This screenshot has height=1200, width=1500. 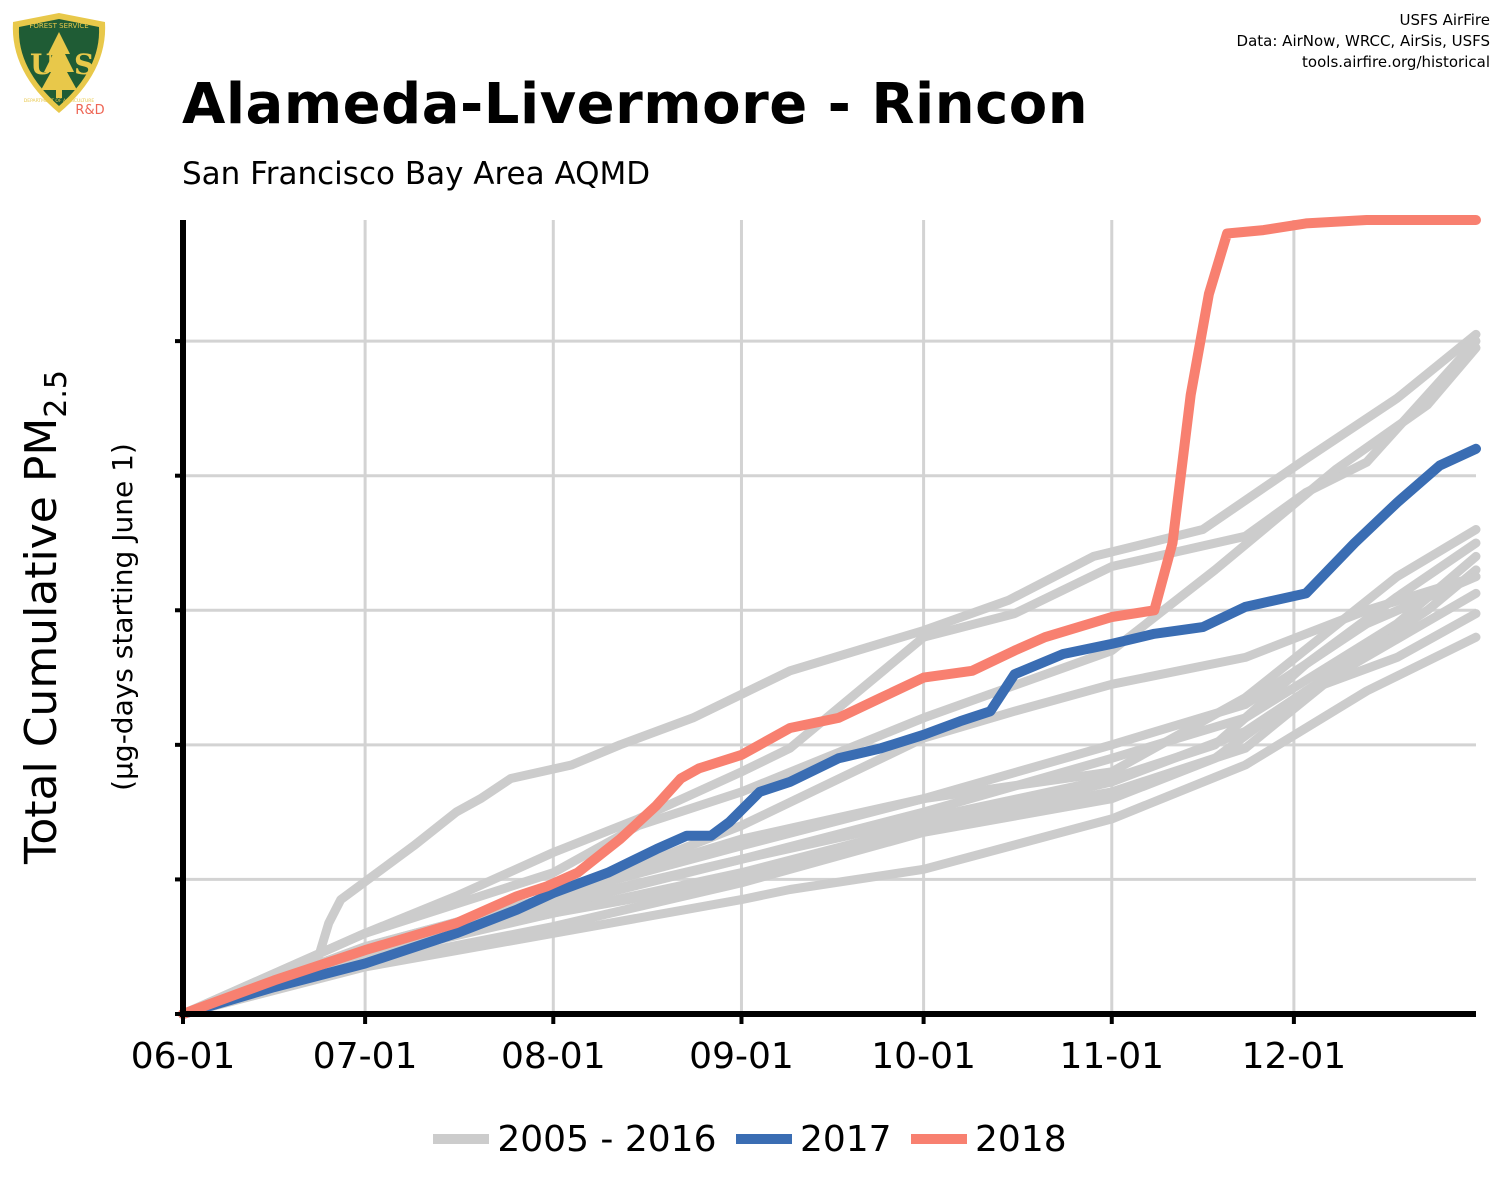 I want to click on legend-item-2017: 2017, so click(x=813, y=1139).